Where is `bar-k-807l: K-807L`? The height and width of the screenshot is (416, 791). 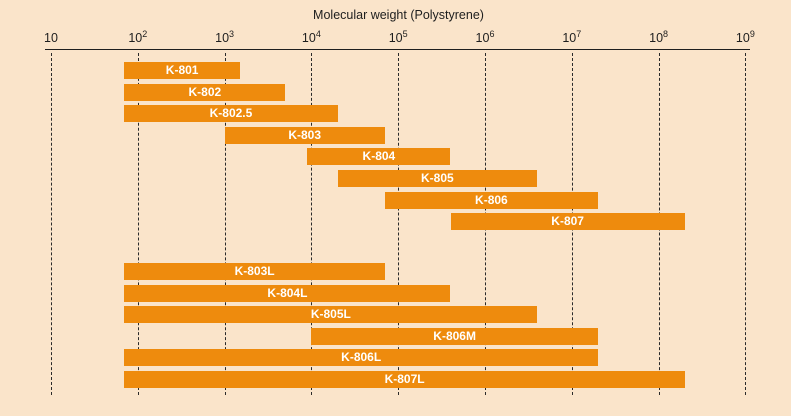 bar-k-807l: K-807L is located at coordinates (404, 379).